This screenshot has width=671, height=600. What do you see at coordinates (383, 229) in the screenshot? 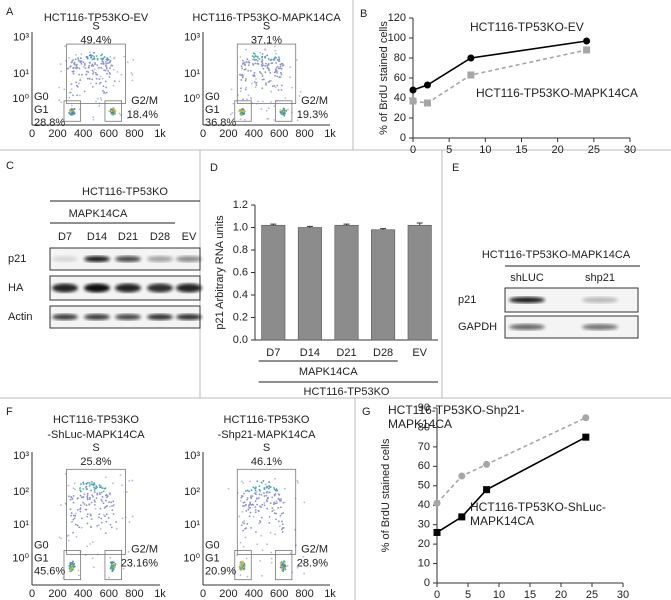
I see `error-bar` at bounding box center [383, 229].